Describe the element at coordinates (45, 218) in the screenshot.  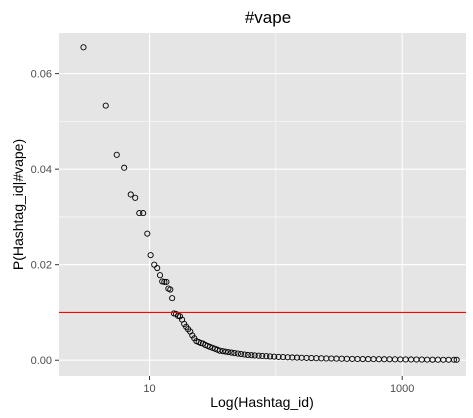
I see `y-axis: 0.00 0.02 0.04 0.06` at that location.